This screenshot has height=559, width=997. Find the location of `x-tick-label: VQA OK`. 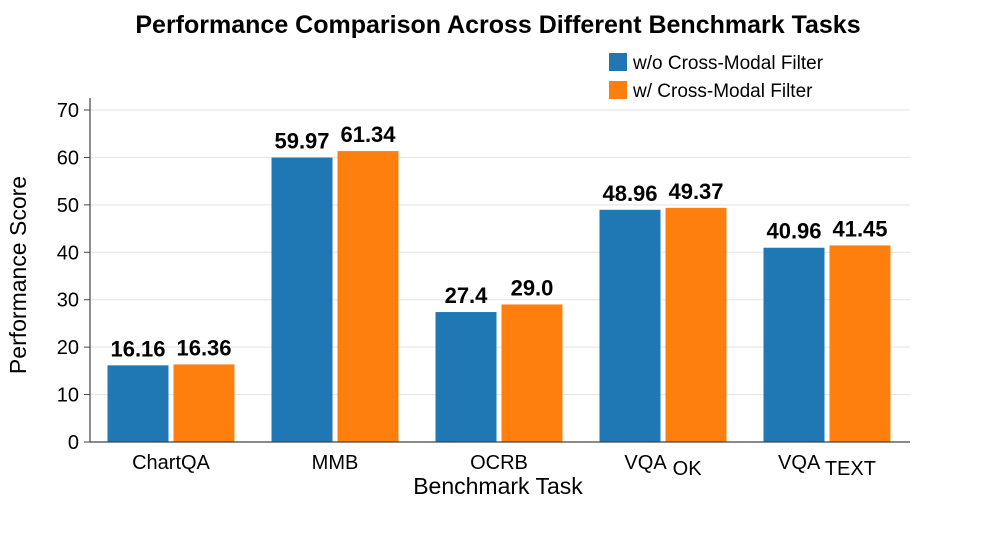

x-tick-label: VQA OK is located at coordinates (663, 466).